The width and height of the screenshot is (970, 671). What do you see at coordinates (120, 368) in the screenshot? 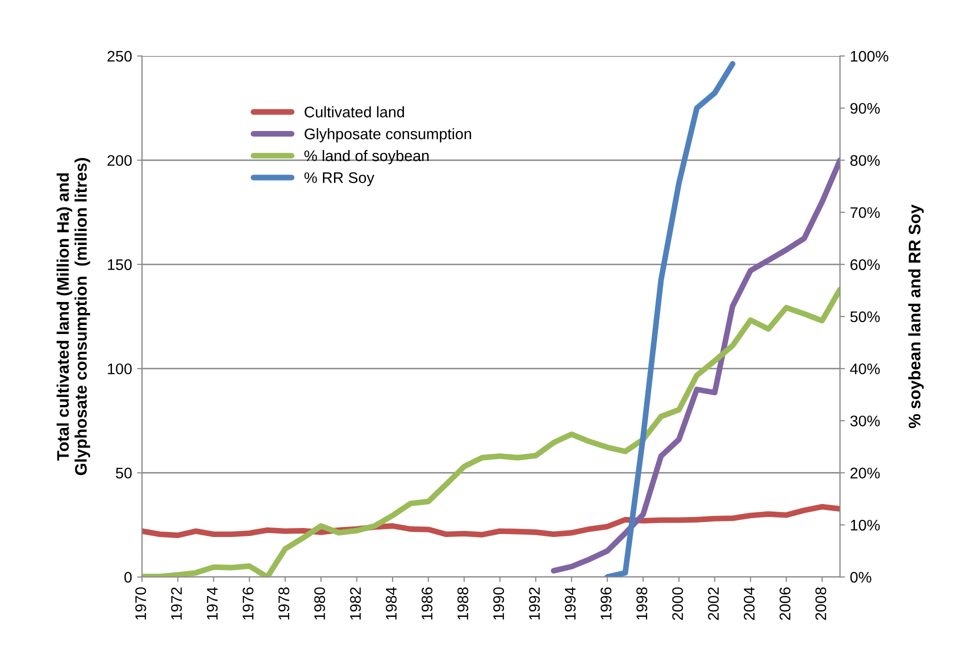
I see `y-tick-label: 100` at bounding box center [120, 368].